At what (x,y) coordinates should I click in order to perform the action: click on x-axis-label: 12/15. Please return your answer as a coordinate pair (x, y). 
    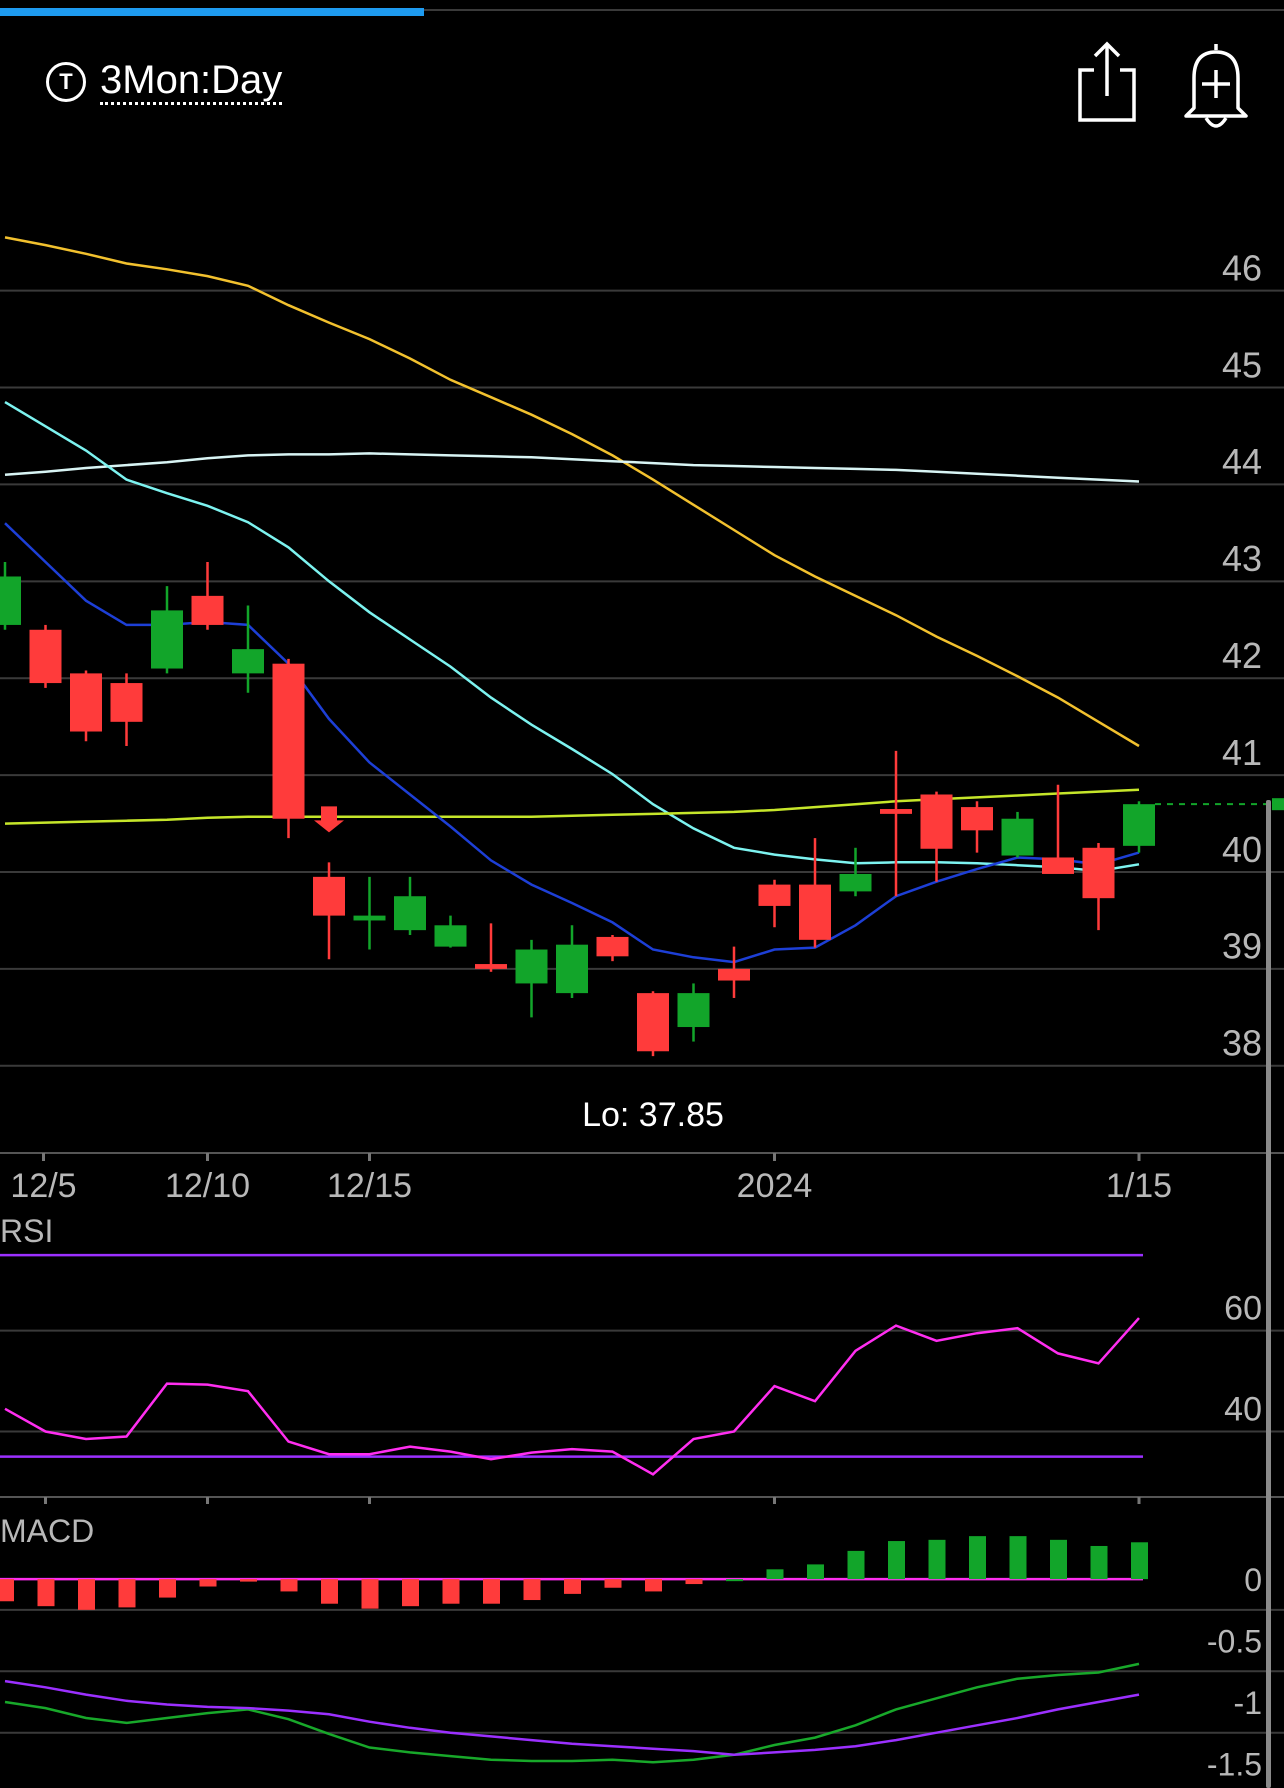
    Looking at the image, I should click on (369, 1186).